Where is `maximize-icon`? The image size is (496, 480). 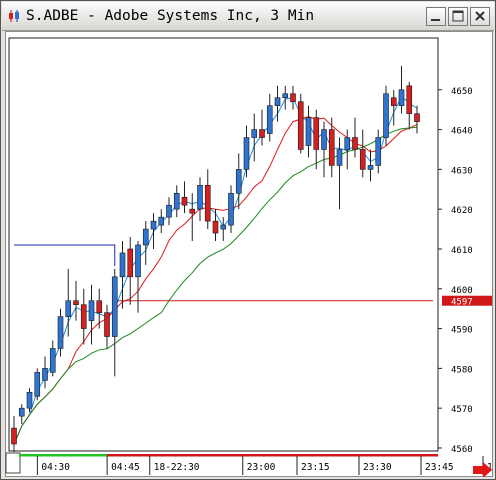 maximize-icon is located at coordinates (458, 16).